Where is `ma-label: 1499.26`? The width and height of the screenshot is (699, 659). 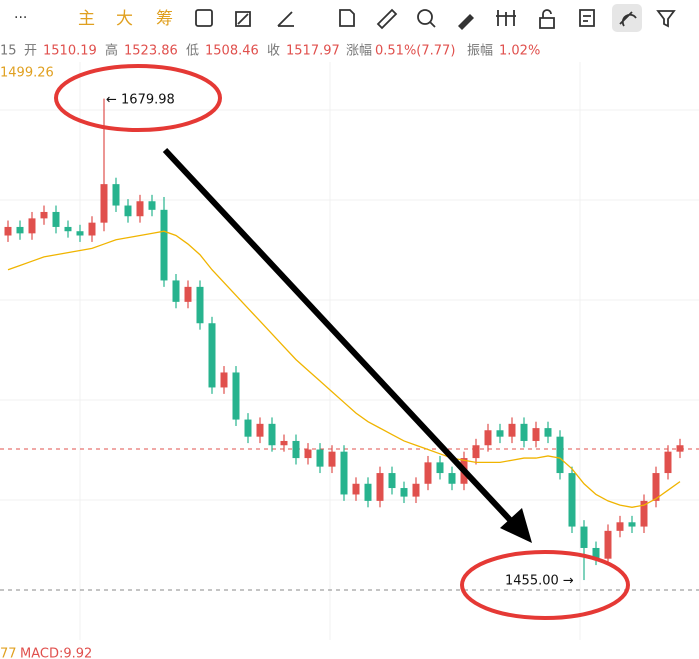
ma-label: 1499.26 is located at coordinates (27, 73).